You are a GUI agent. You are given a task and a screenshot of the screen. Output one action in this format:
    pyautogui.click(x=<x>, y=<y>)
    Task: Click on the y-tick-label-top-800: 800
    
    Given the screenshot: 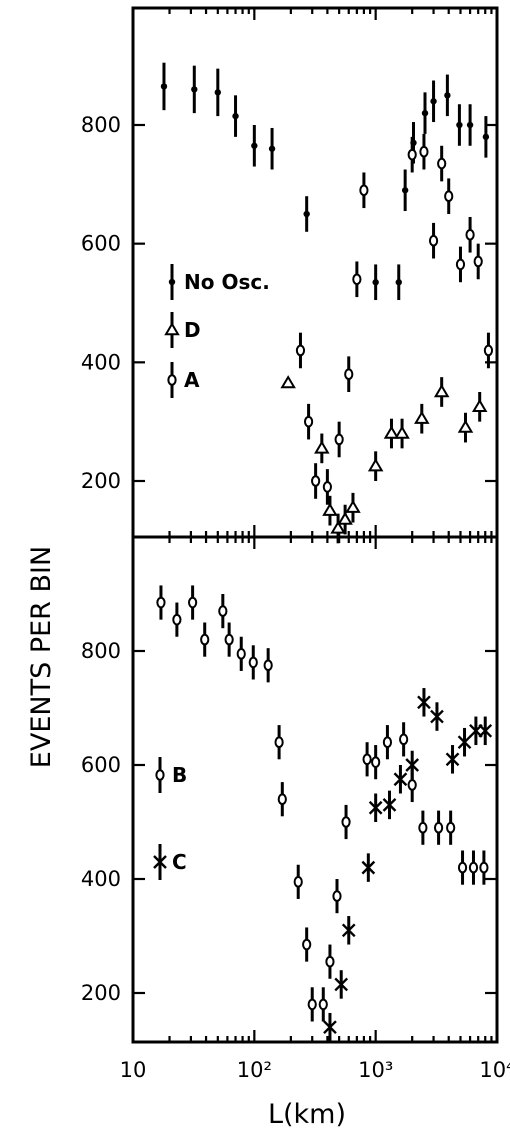 What is the action you would take?
    pyautogui.click(x=101, y=125)
    